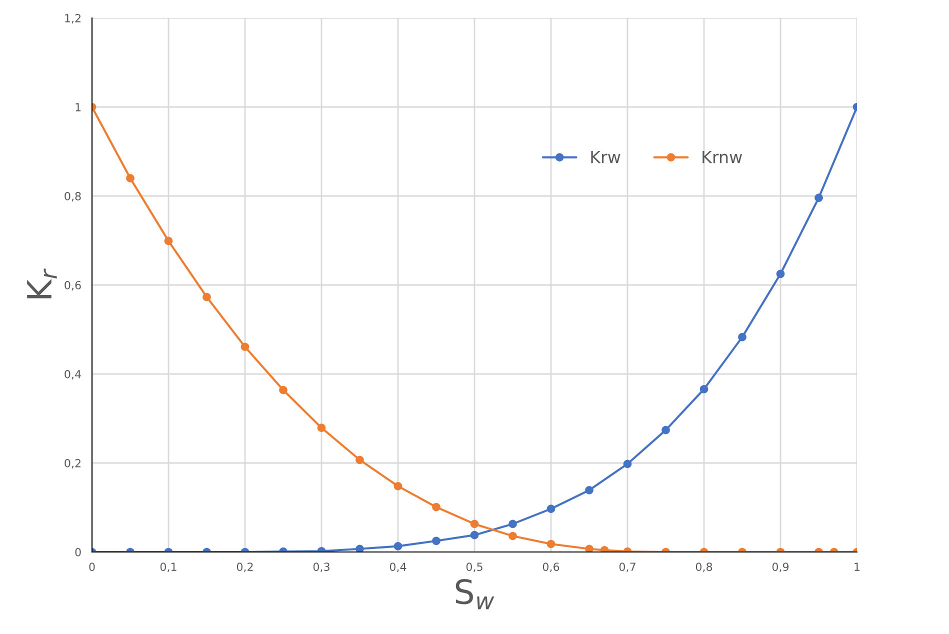 The width and height of the screenshot is (949, 634). Describe the element at coordinates (168, 567) in the screenshot. I see `x-tick-label: 0,1` at that location.